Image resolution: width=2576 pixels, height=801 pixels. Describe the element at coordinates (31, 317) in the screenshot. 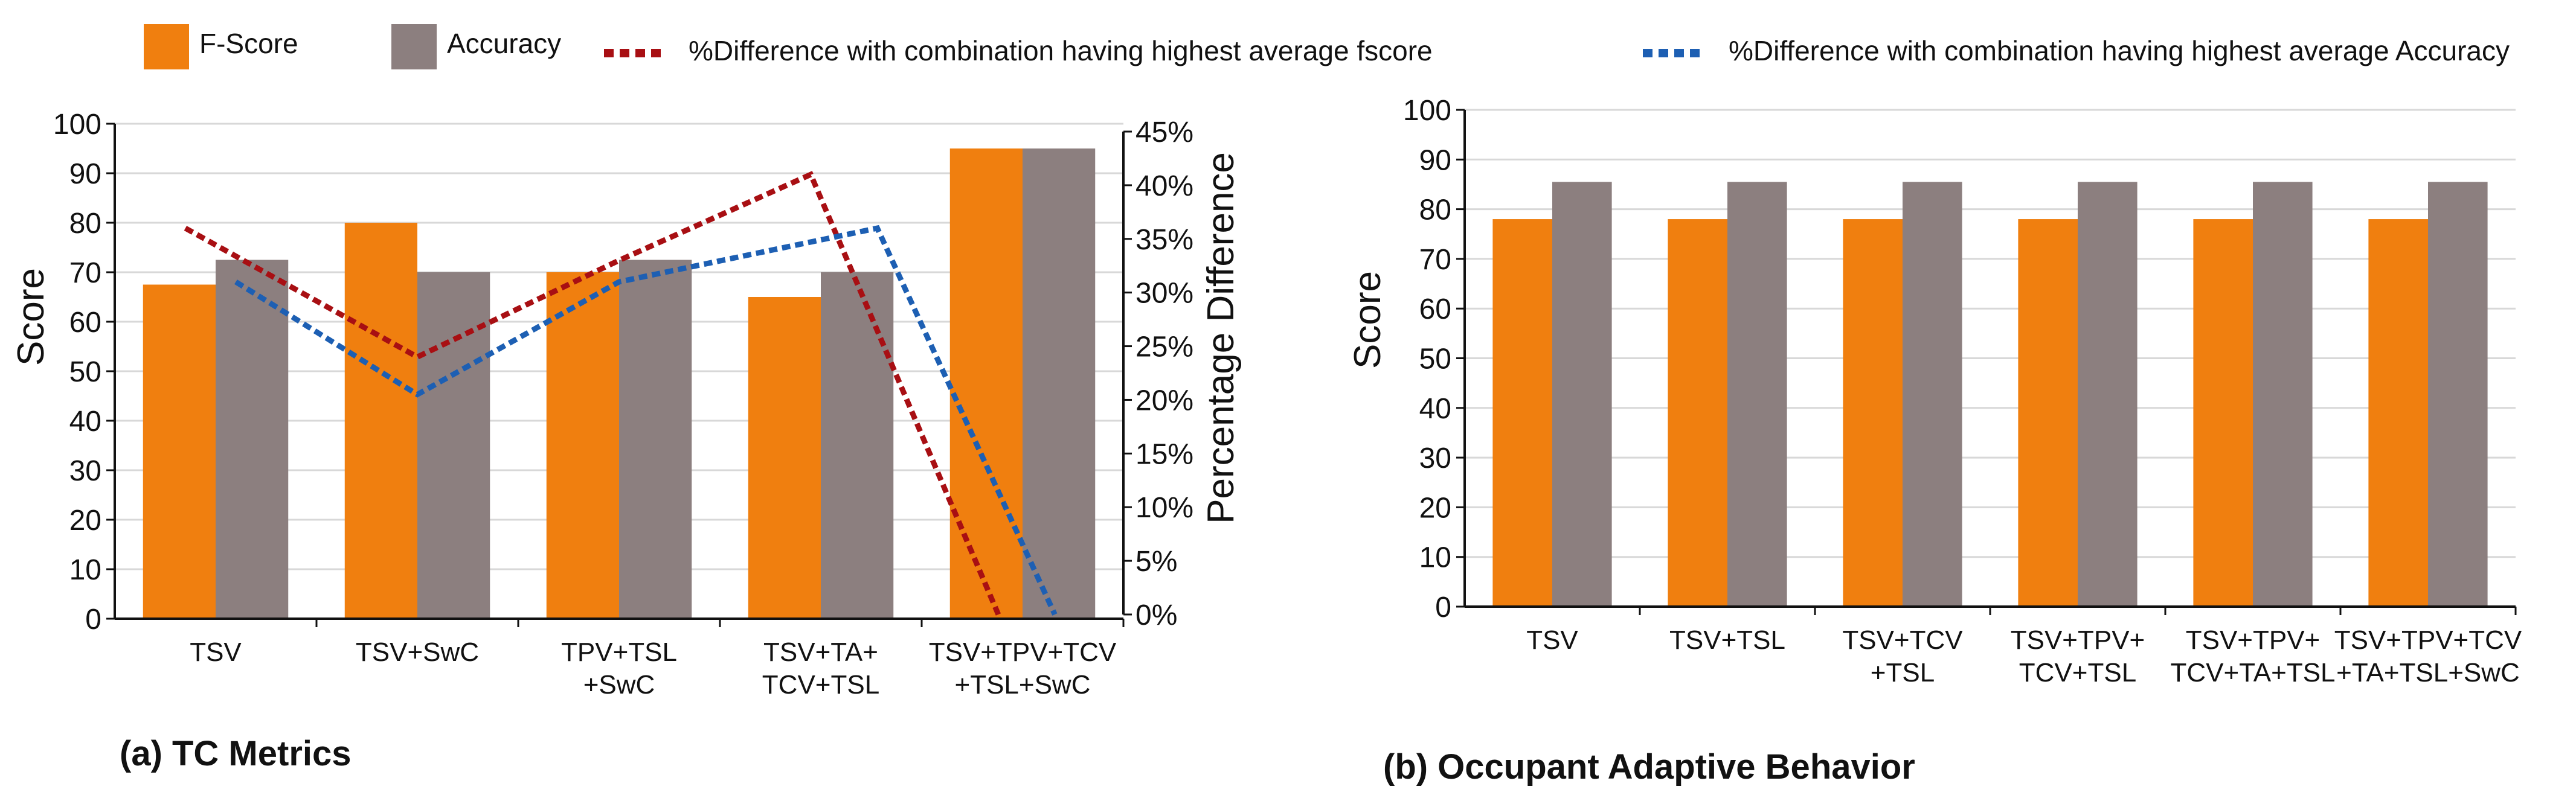

I see `chart-a-y-axis-label: Score` at that location.